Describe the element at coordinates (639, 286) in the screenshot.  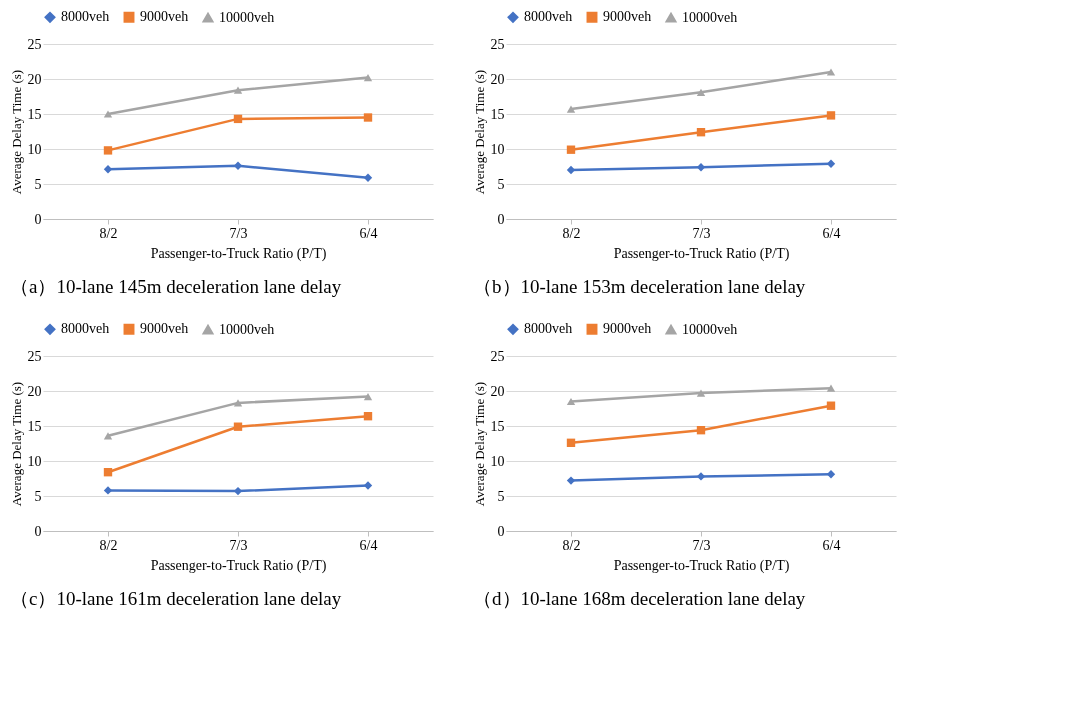
I see `text: （b）10-lane 153m deceleration lane delay` at that location.